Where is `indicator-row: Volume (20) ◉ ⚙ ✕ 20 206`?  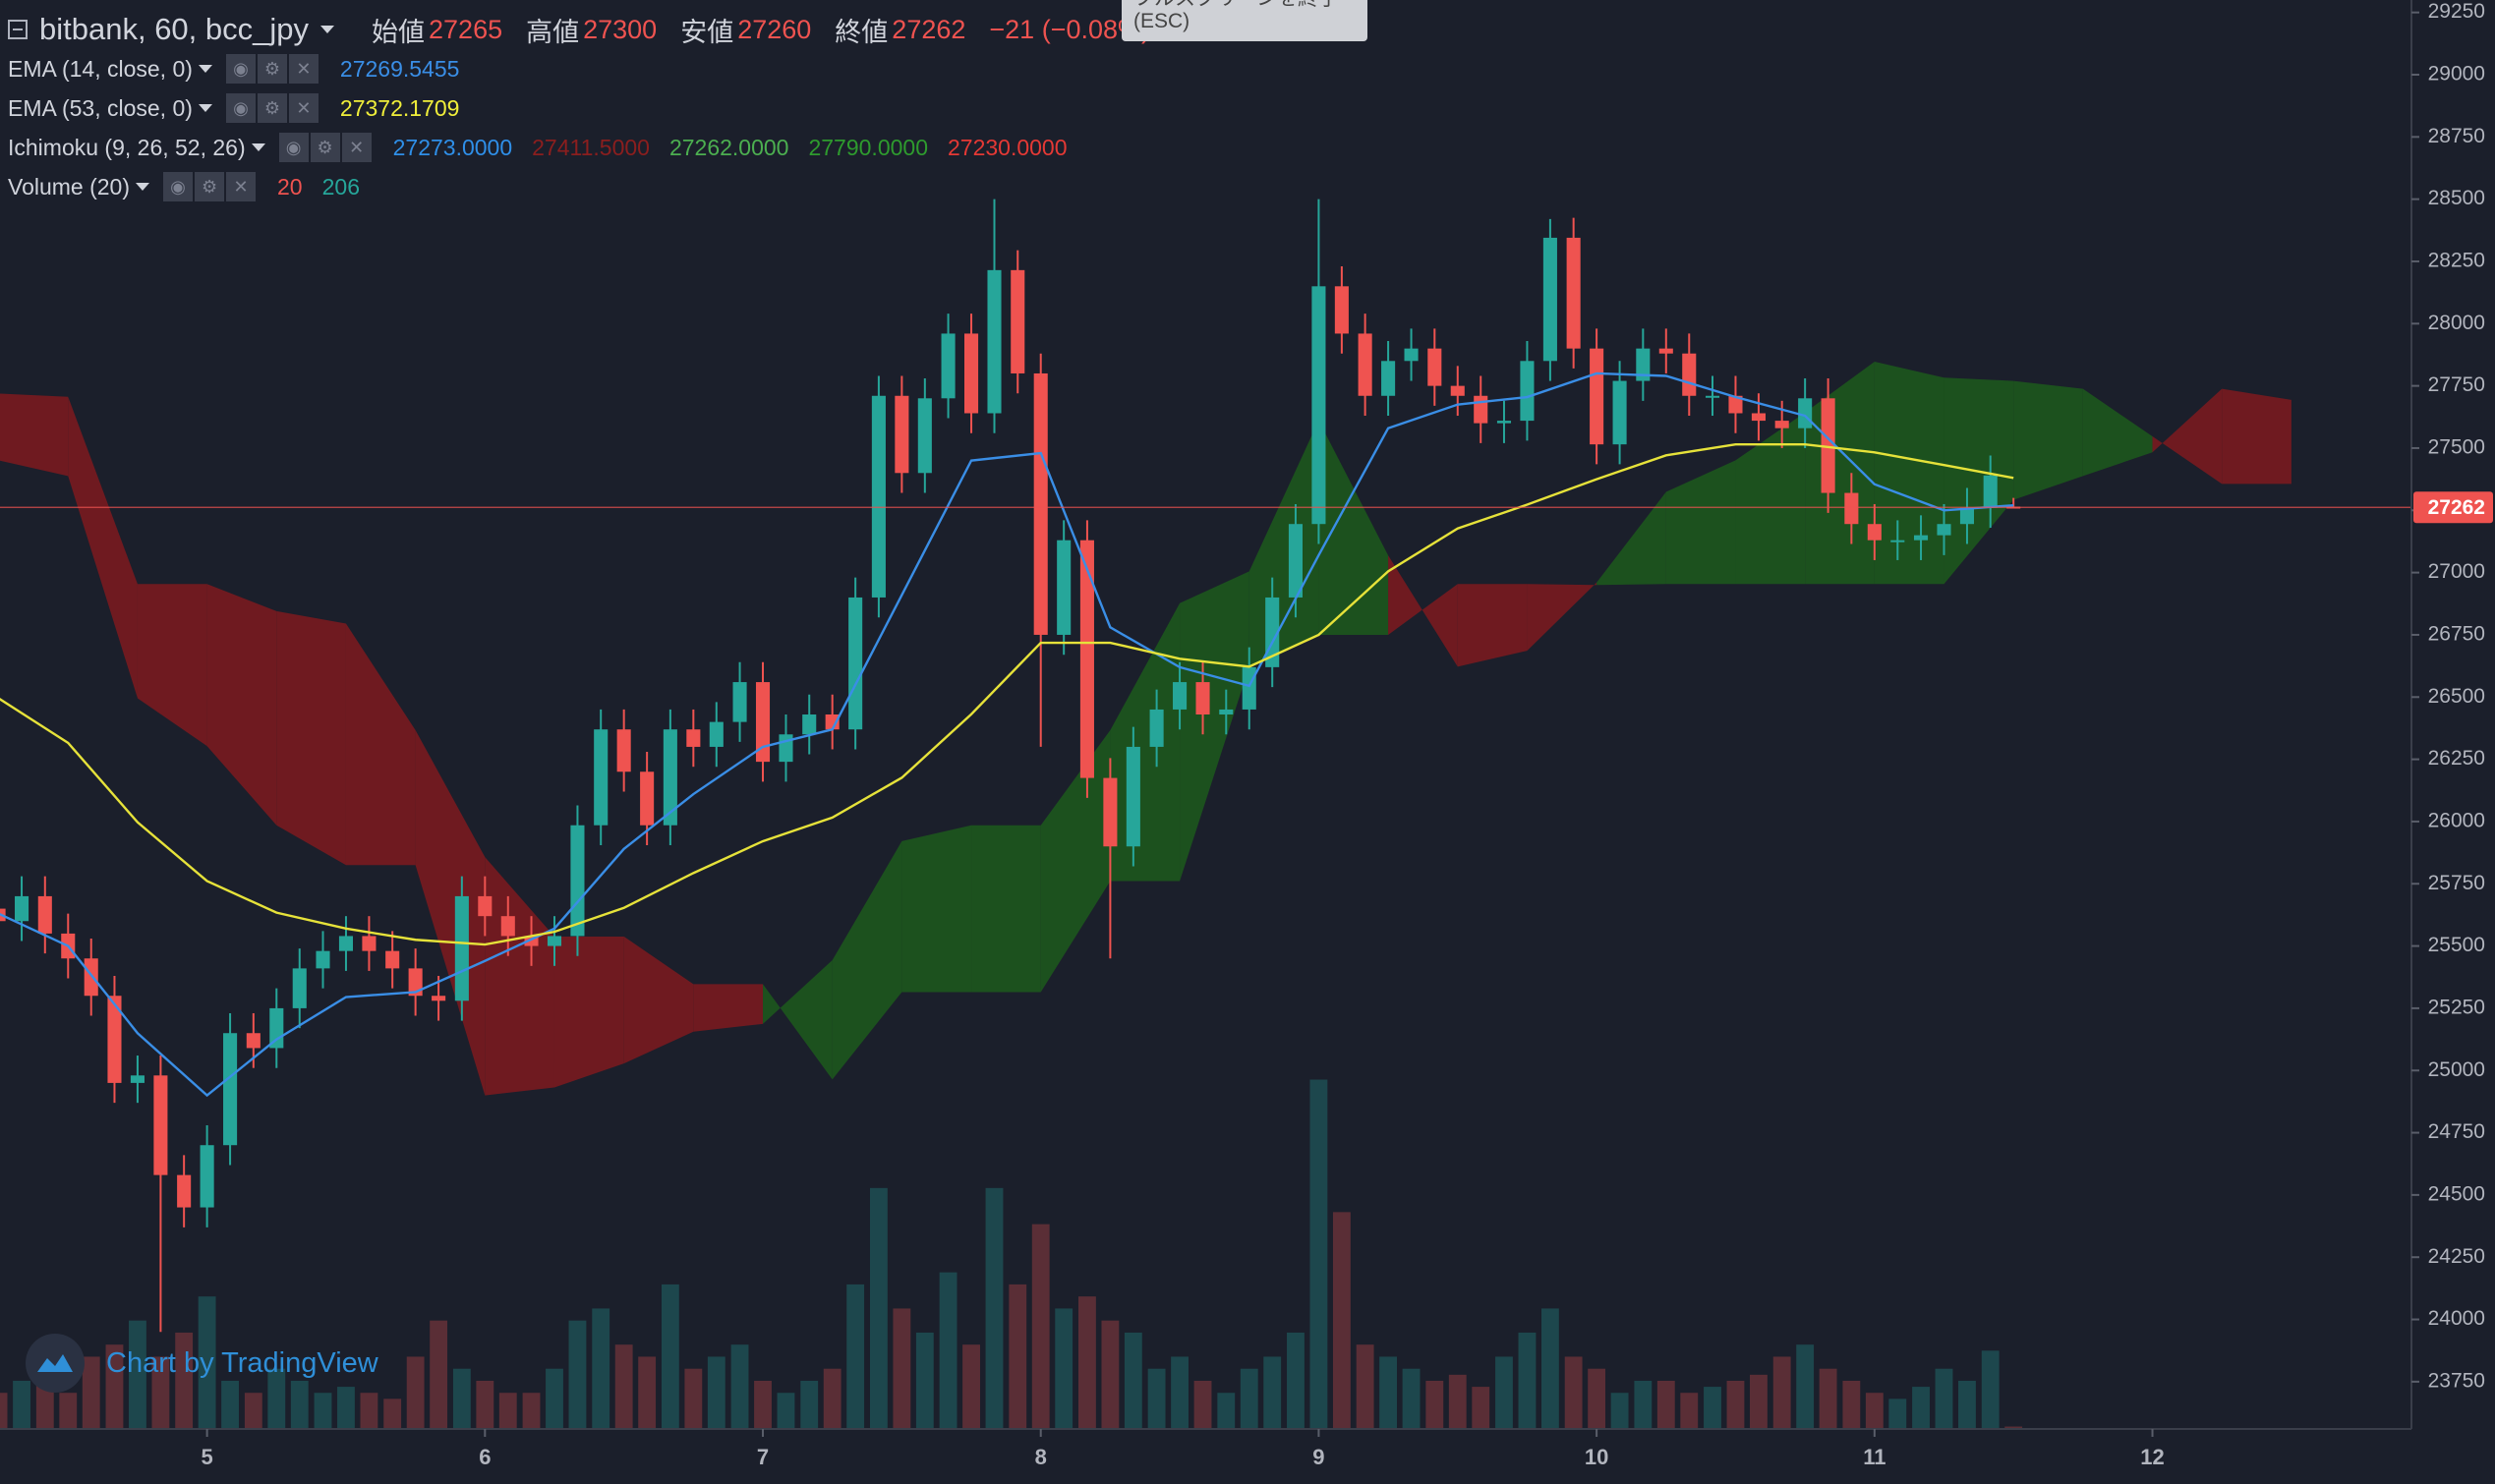 indicator-row: Volume (20) ◉ ⚙ ✕ 20 206 is located at coordinates (579, 186).